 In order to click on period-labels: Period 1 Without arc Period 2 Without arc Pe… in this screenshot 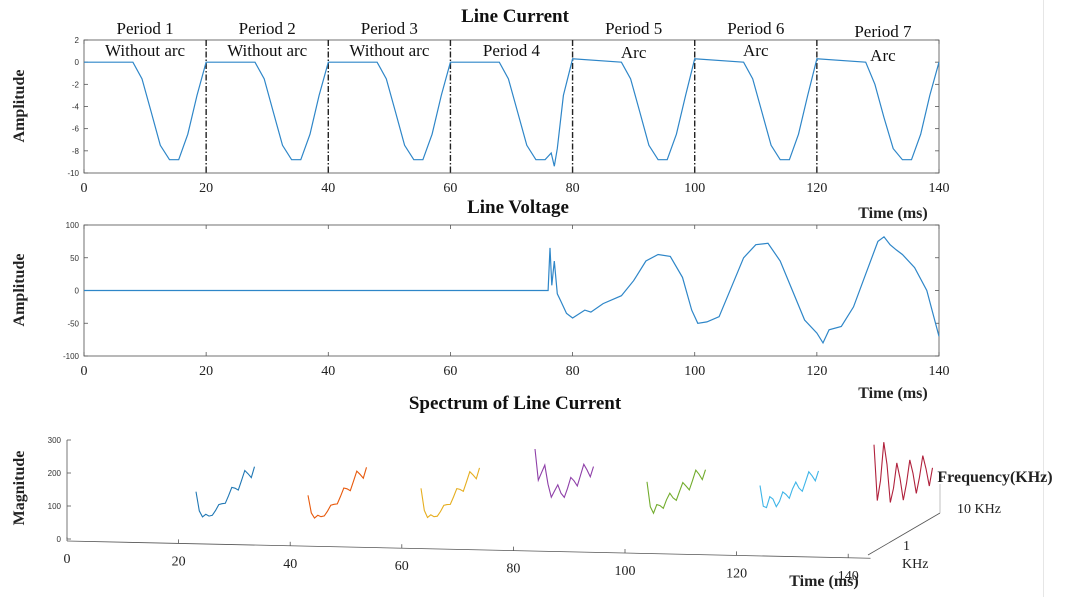, I will do `click(508, 42)`.